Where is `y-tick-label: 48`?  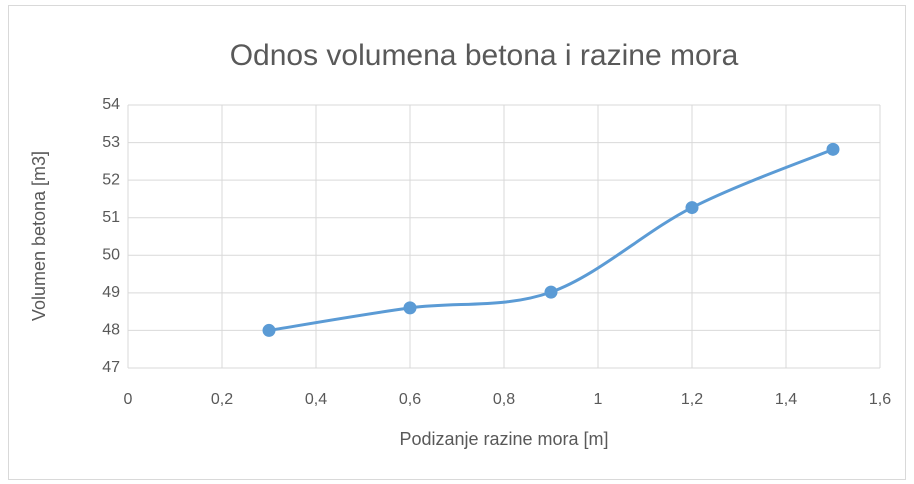 y-tick-label: 48 is located at coordinates (111, 330).